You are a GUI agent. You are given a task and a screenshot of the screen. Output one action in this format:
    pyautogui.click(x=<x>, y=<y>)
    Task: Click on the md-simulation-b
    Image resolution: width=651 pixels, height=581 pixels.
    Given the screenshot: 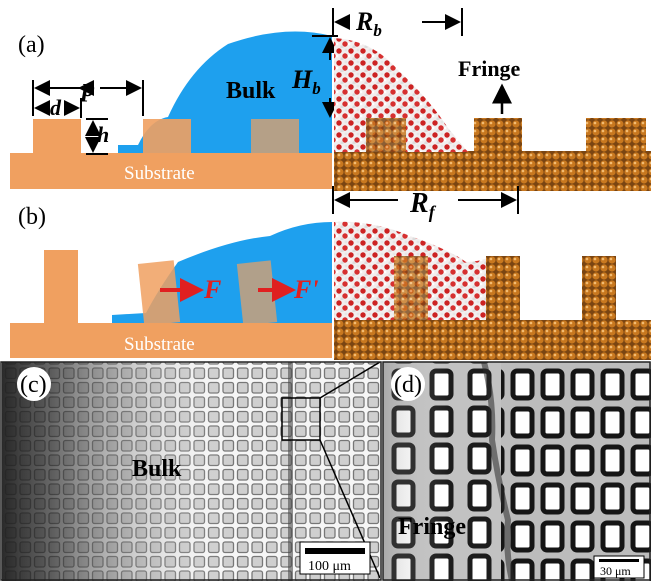 What is the action you would take?
    pyautogui.click(x=492, y=290)
    